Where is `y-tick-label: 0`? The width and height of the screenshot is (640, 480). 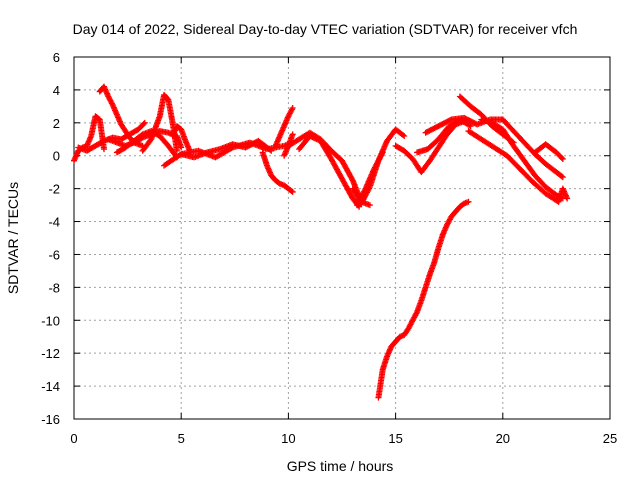 y-tick-label: 0 is located at coordinates (56, 156).